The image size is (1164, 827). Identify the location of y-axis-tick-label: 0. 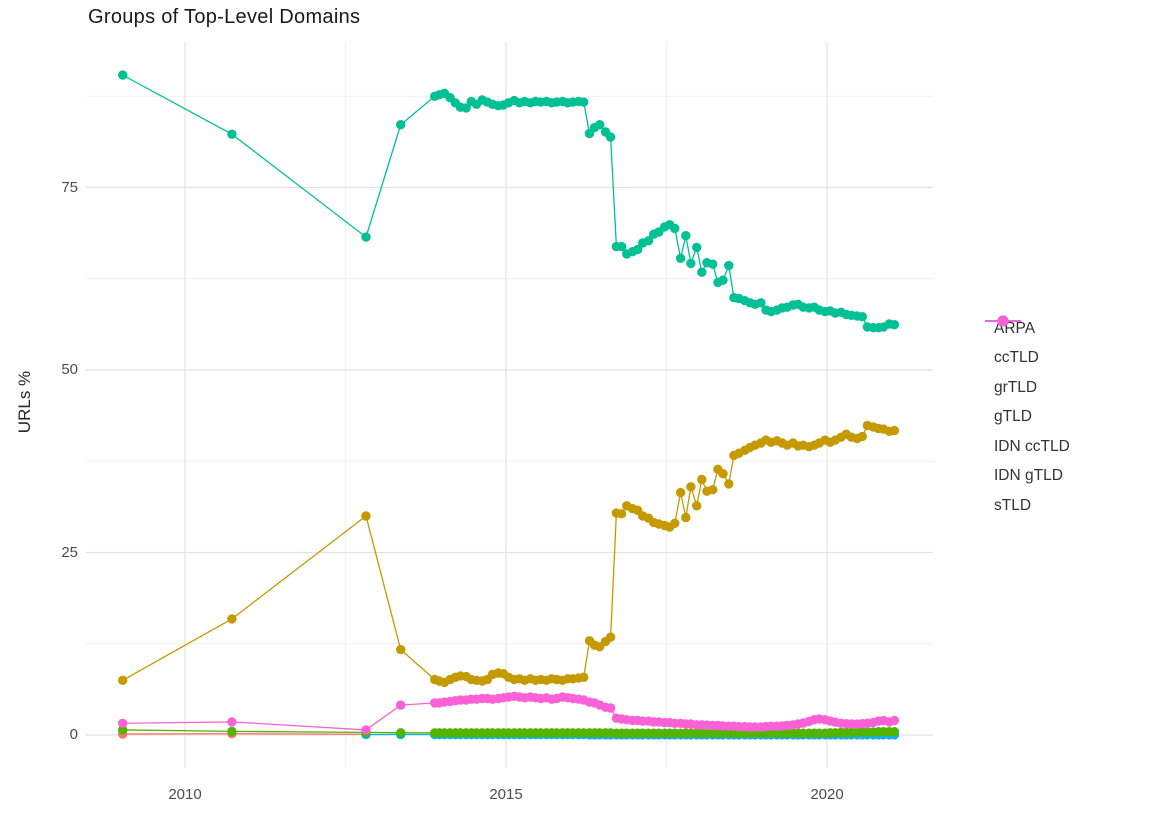
(73, 734).